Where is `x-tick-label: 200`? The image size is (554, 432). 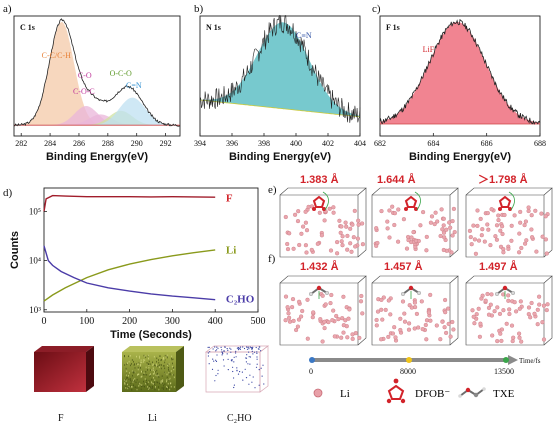
x-tick-label: 200 is located at coordinates (129, 321).